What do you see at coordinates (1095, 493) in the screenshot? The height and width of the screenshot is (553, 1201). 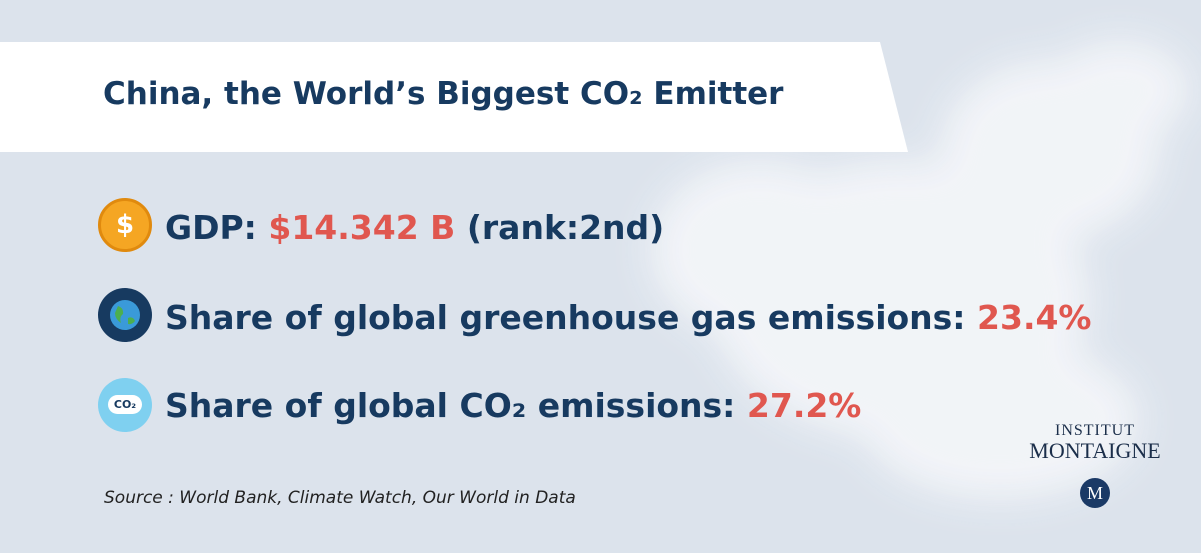 I see `logo-monogram: M` at bounding box center [1095, 493].